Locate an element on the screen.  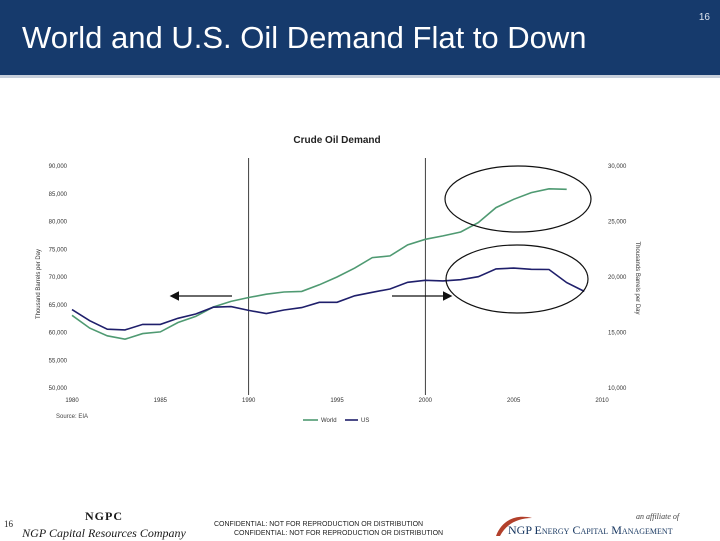
ngpc-brand: NGPC NGP Capital Resources Company is located at coordinates (104, 525).